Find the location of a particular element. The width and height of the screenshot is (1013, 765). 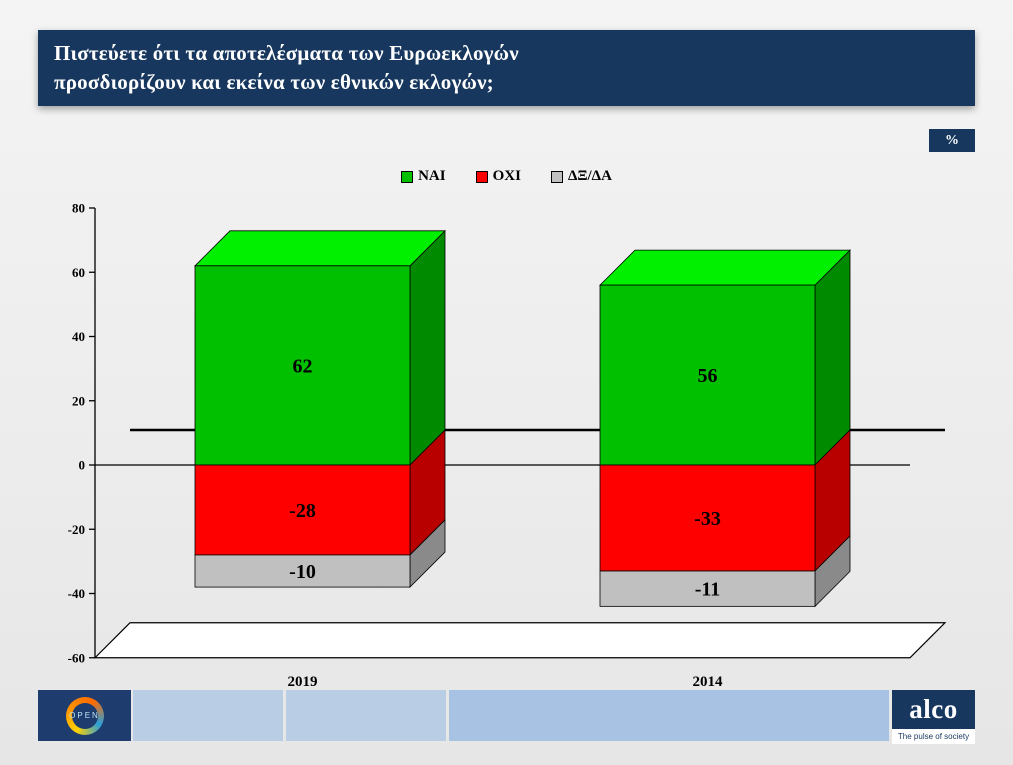

y-tick-label: 80 is located at coordinates (78, 208).